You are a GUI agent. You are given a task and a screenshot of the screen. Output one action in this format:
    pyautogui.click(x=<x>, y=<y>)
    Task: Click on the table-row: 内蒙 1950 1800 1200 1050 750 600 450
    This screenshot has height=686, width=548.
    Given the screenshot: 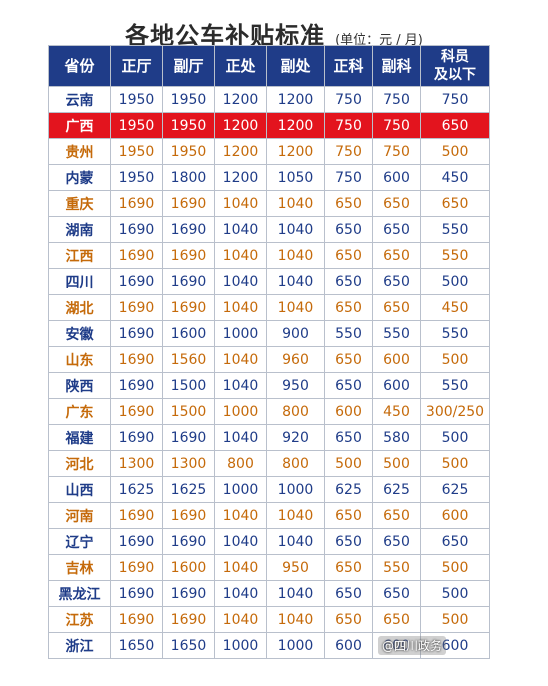 What is the action you would take?
    pyautogui.click(x=269, y=177)
    